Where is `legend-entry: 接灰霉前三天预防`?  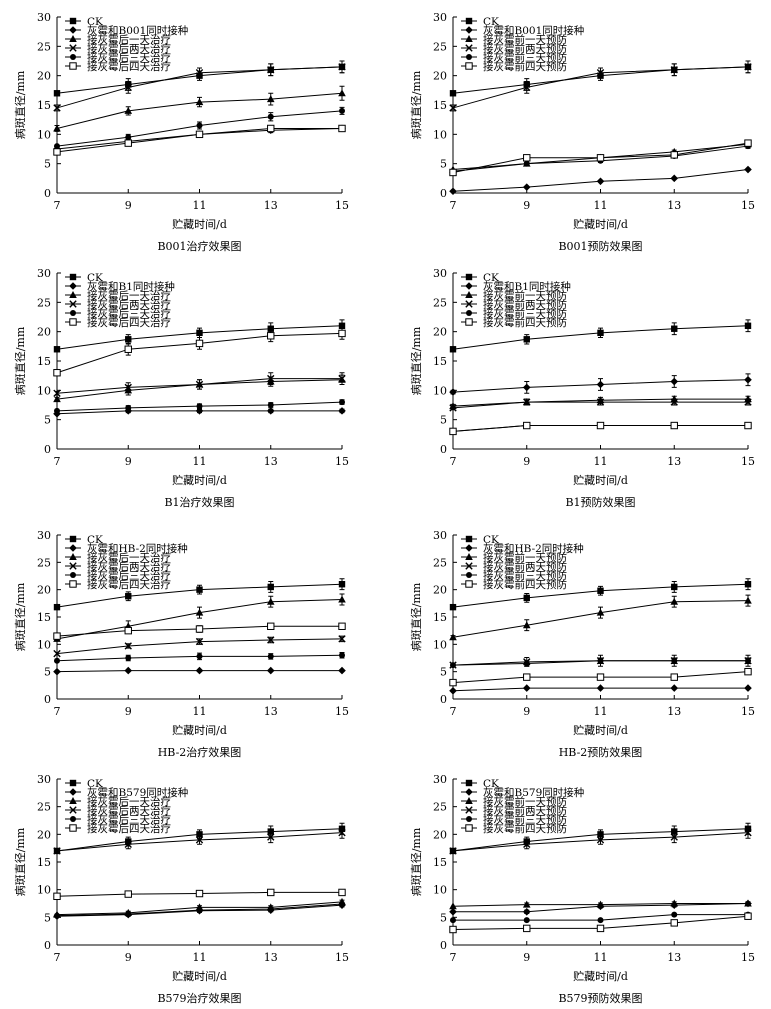 legend-entry: 接灰霉前三天预防 is located at coordinates (525, 313).